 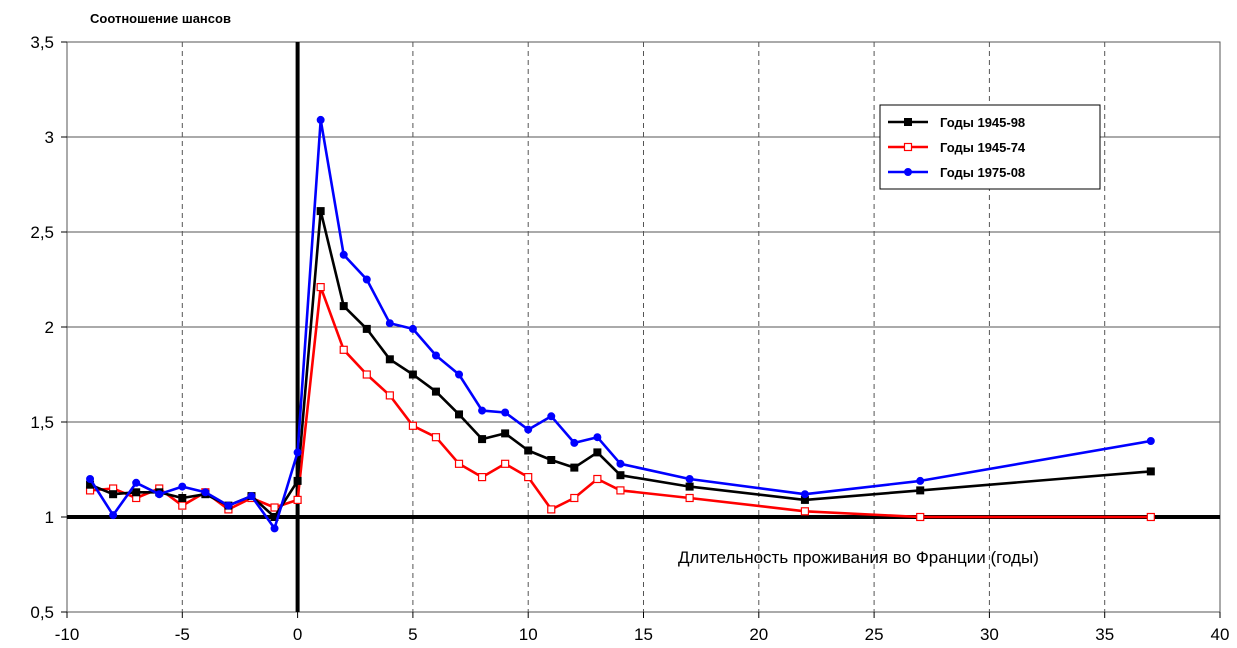 I want to click on y-axis-title: Соотношение шансов, so click(x=160, y=18).